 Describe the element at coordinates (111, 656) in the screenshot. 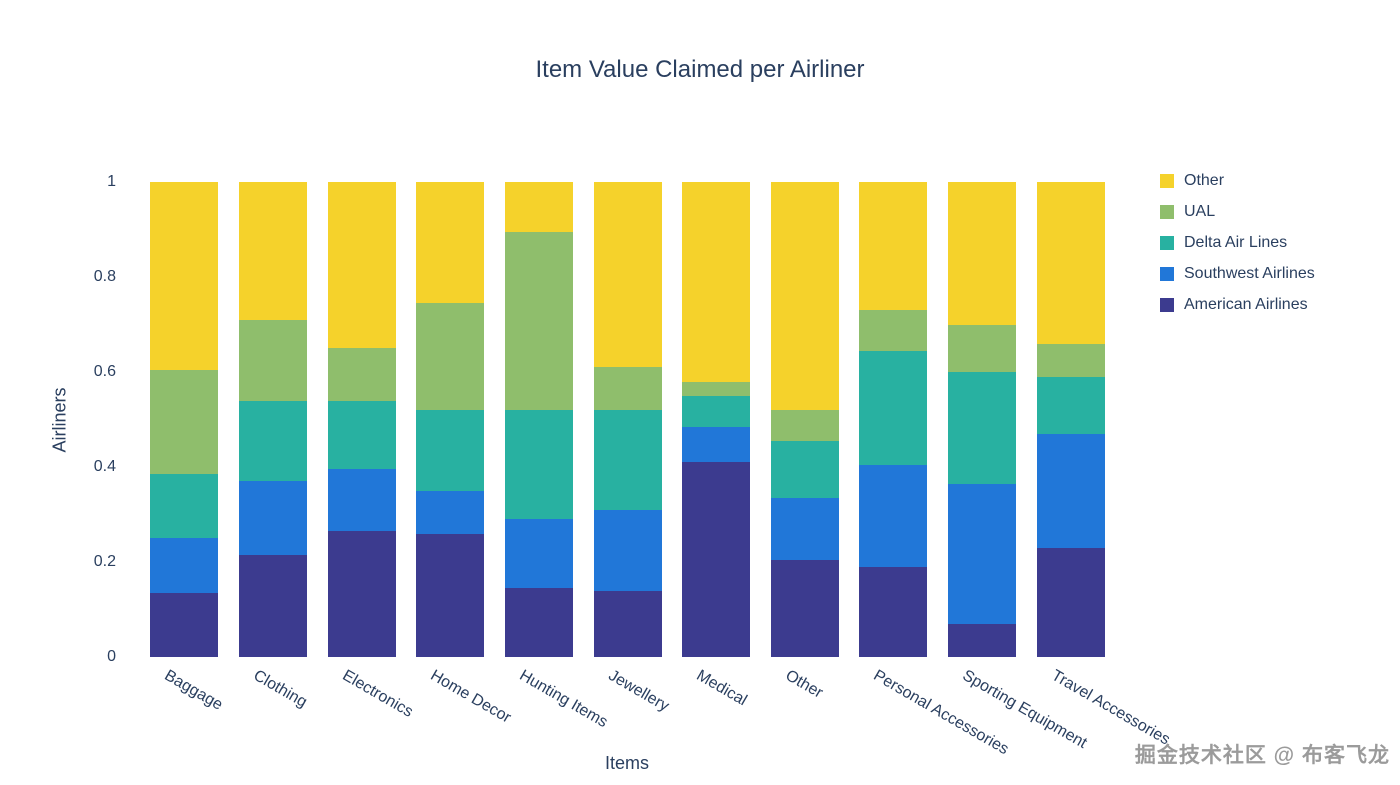

I see `y-tick-label: 0` at that location.